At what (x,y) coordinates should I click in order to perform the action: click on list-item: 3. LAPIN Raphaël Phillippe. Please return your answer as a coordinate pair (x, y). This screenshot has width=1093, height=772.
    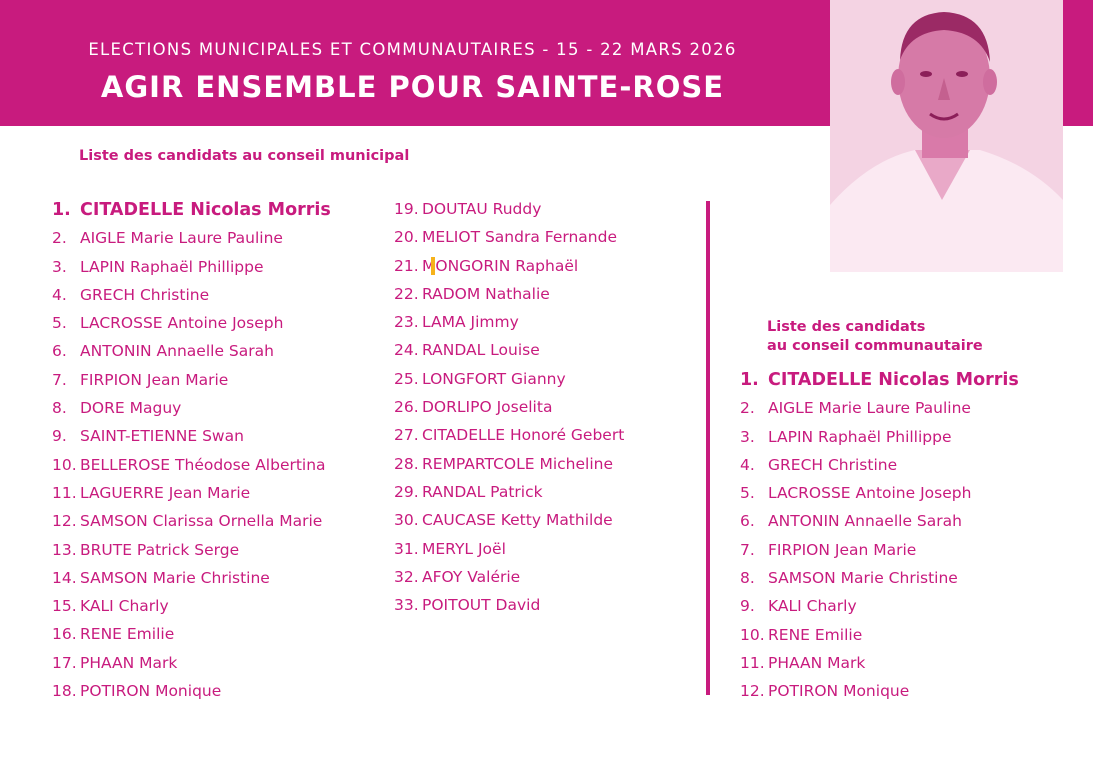
    Looking at the image, I should click on (191, 267).